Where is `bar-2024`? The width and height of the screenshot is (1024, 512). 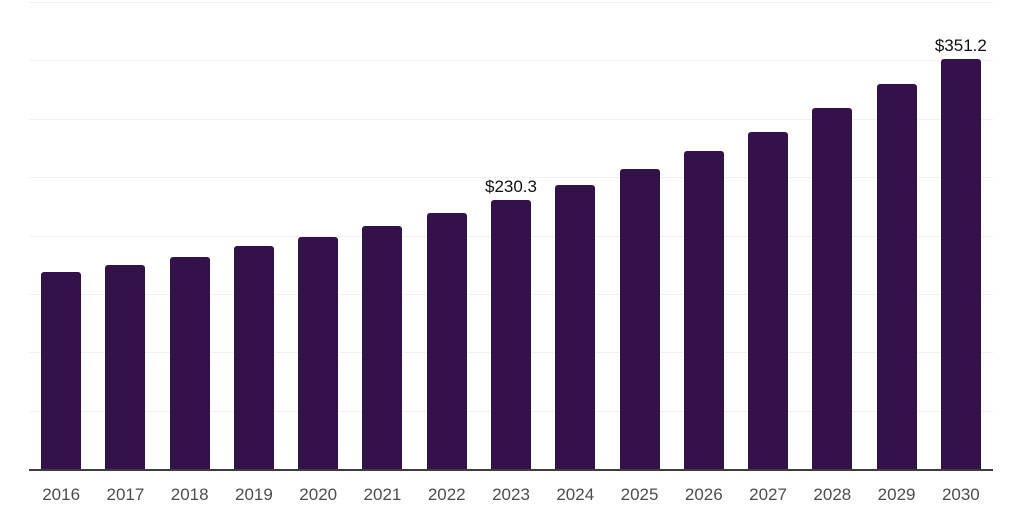
bar-2024 is located at coordinates (575, 327).